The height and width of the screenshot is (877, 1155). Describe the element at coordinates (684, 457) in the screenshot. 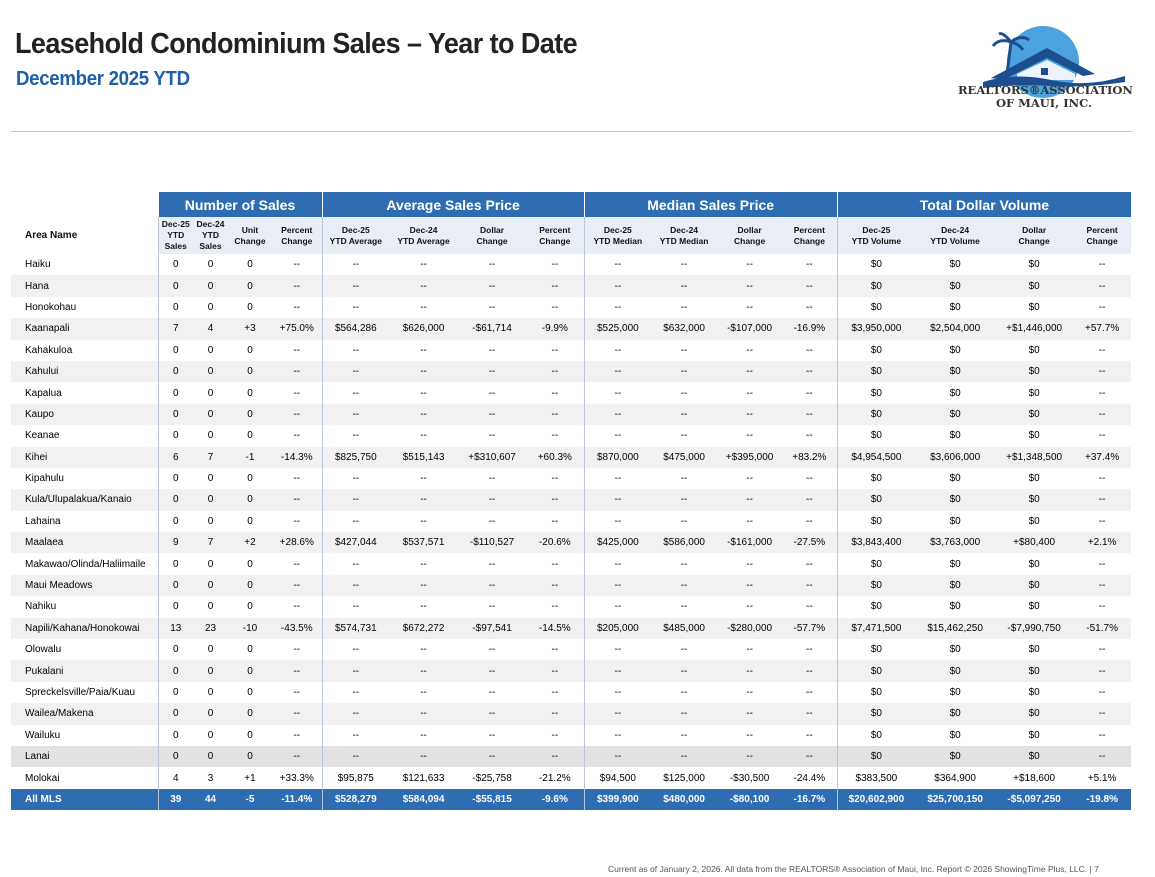

I see `table-cell: $475,000` at that location.